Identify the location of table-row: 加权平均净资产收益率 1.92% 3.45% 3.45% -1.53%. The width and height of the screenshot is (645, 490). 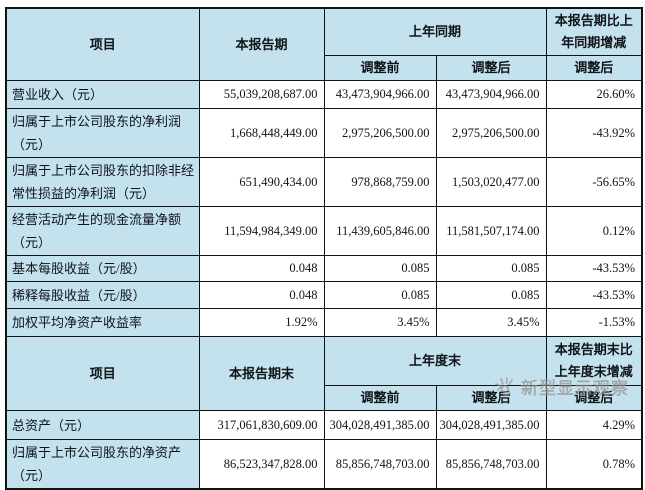
(324, 322).